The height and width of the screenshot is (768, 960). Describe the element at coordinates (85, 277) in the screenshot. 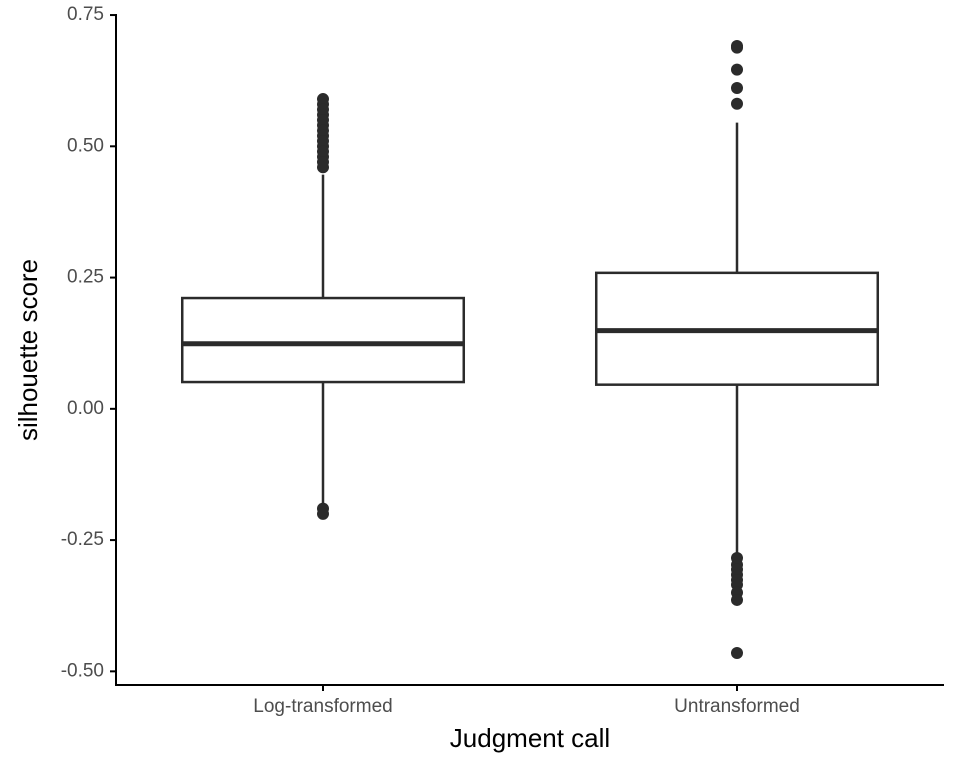

I see `y-tick-label: 0.25` at that location.